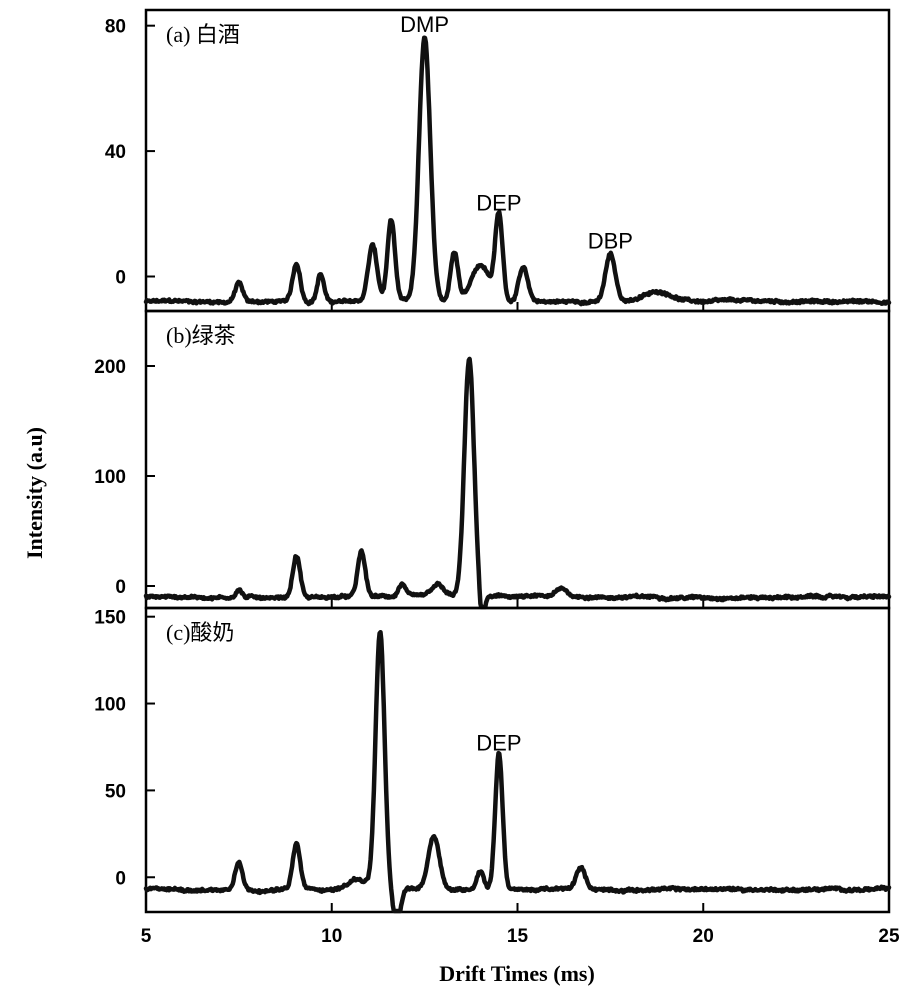  I want to click on x-tick-label: 15, so click(518, 936).